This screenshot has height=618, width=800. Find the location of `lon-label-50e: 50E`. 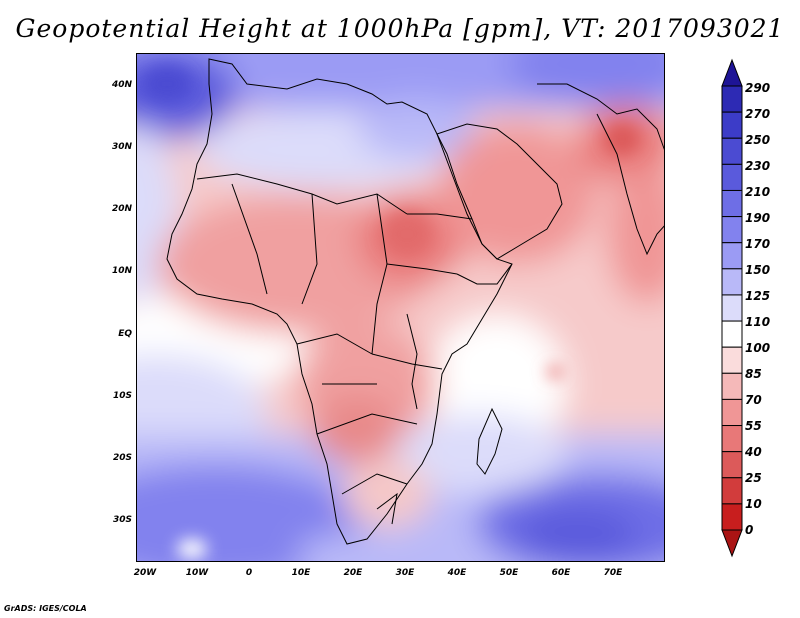

lon-label-50e: 50E is located at coordinates (509, 573).